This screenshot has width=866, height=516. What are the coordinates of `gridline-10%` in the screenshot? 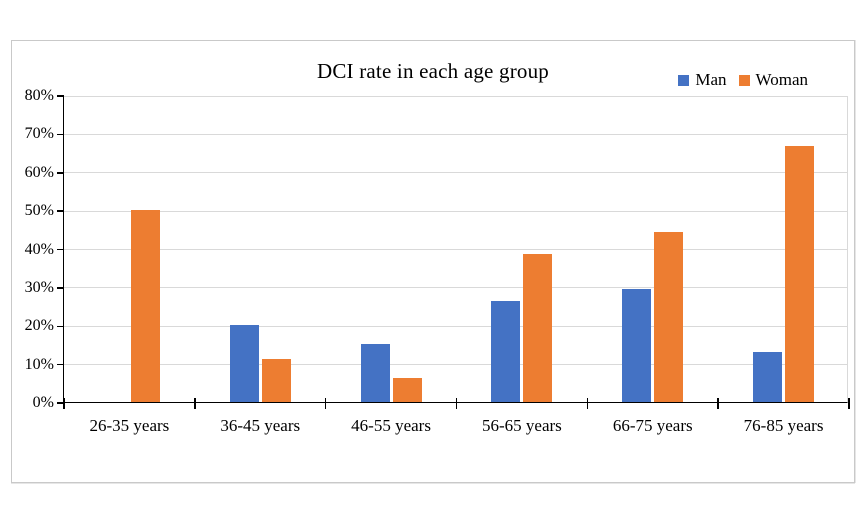 It's located at (455, 365).